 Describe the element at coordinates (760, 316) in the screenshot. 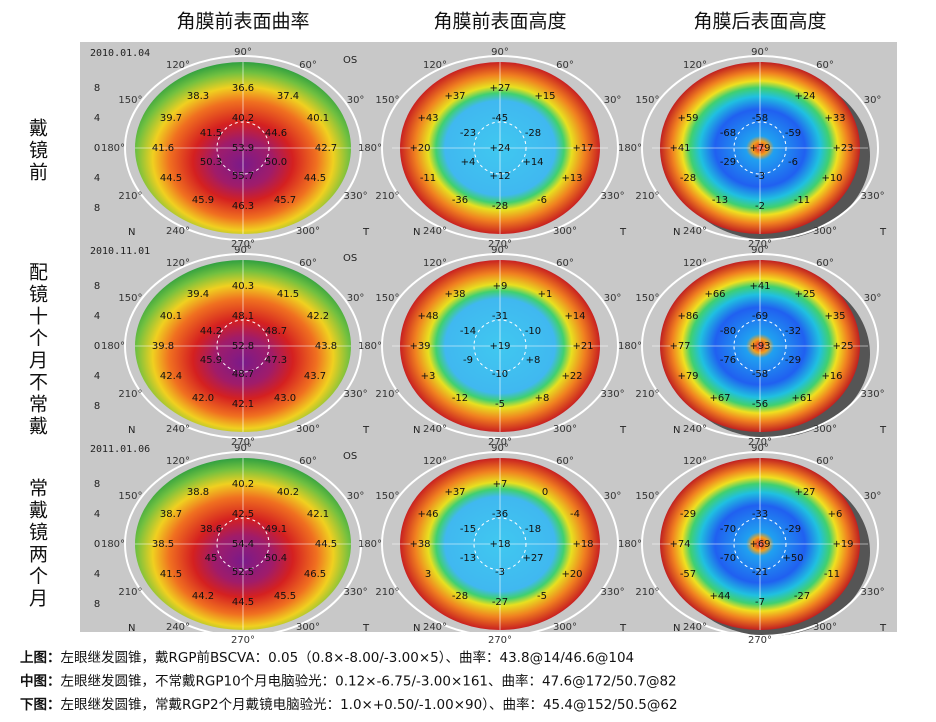

I see `map-value: -69` at that location.